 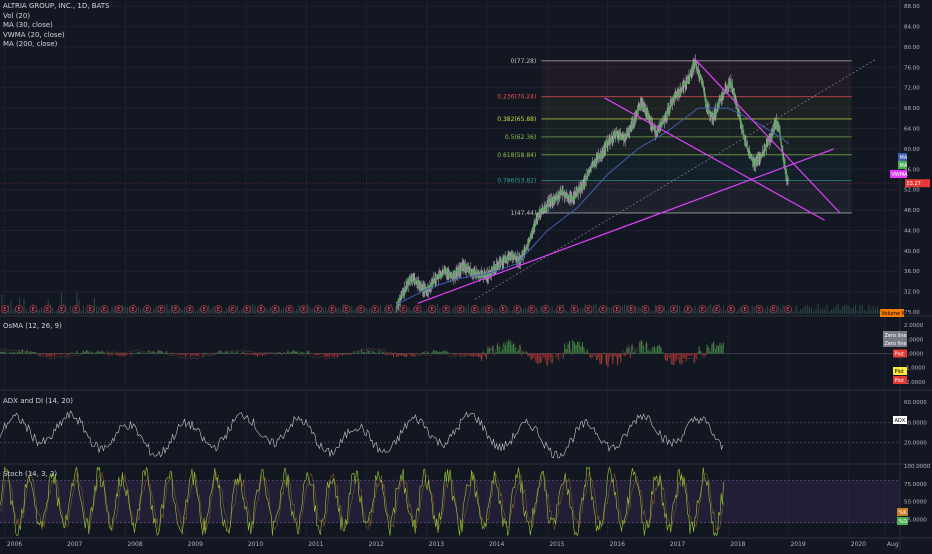 What do you see at coordinates (915, 444) in the screenshot?
I see `pane-y-tick-label: 20.0000` at bounding box center [915, 444].